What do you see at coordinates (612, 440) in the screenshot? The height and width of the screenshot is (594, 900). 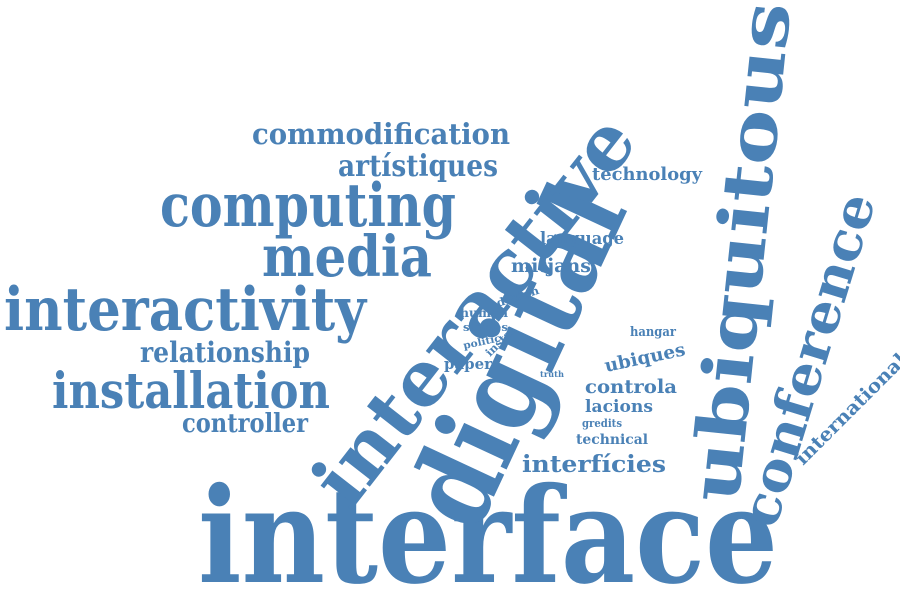 I see `word-technical: technical` at bounding box center [612, 440].